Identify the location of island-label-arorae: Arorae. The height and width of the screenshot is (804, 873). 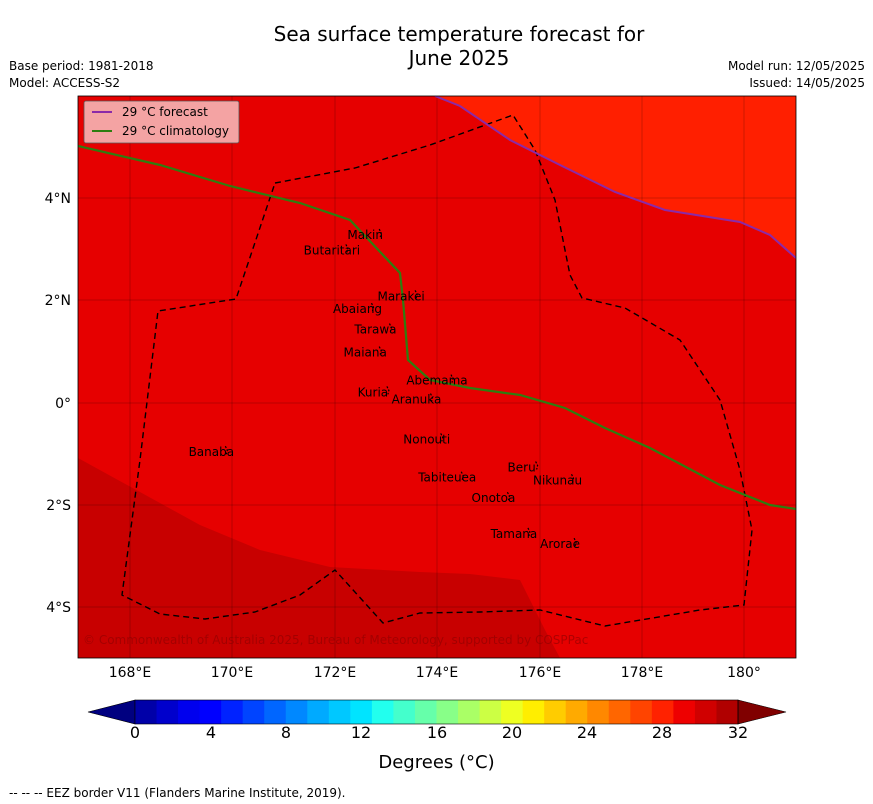
(560, 544).